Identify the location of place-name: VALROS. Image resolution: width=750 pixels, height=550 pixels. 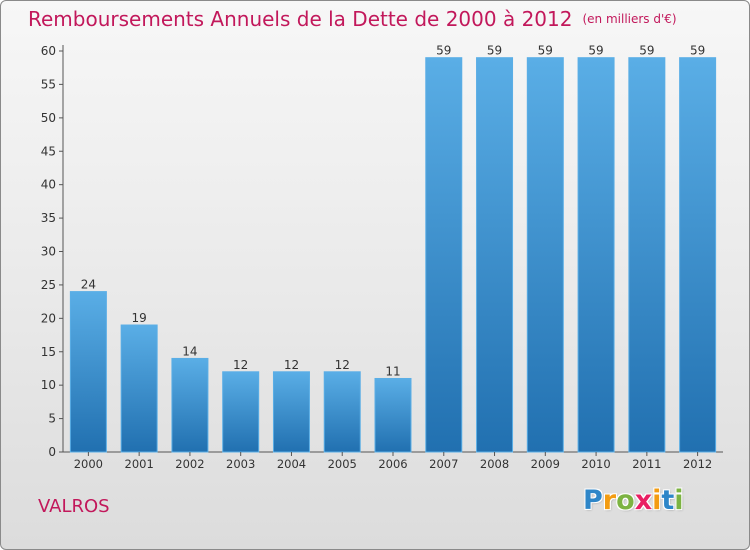
(74, 506).